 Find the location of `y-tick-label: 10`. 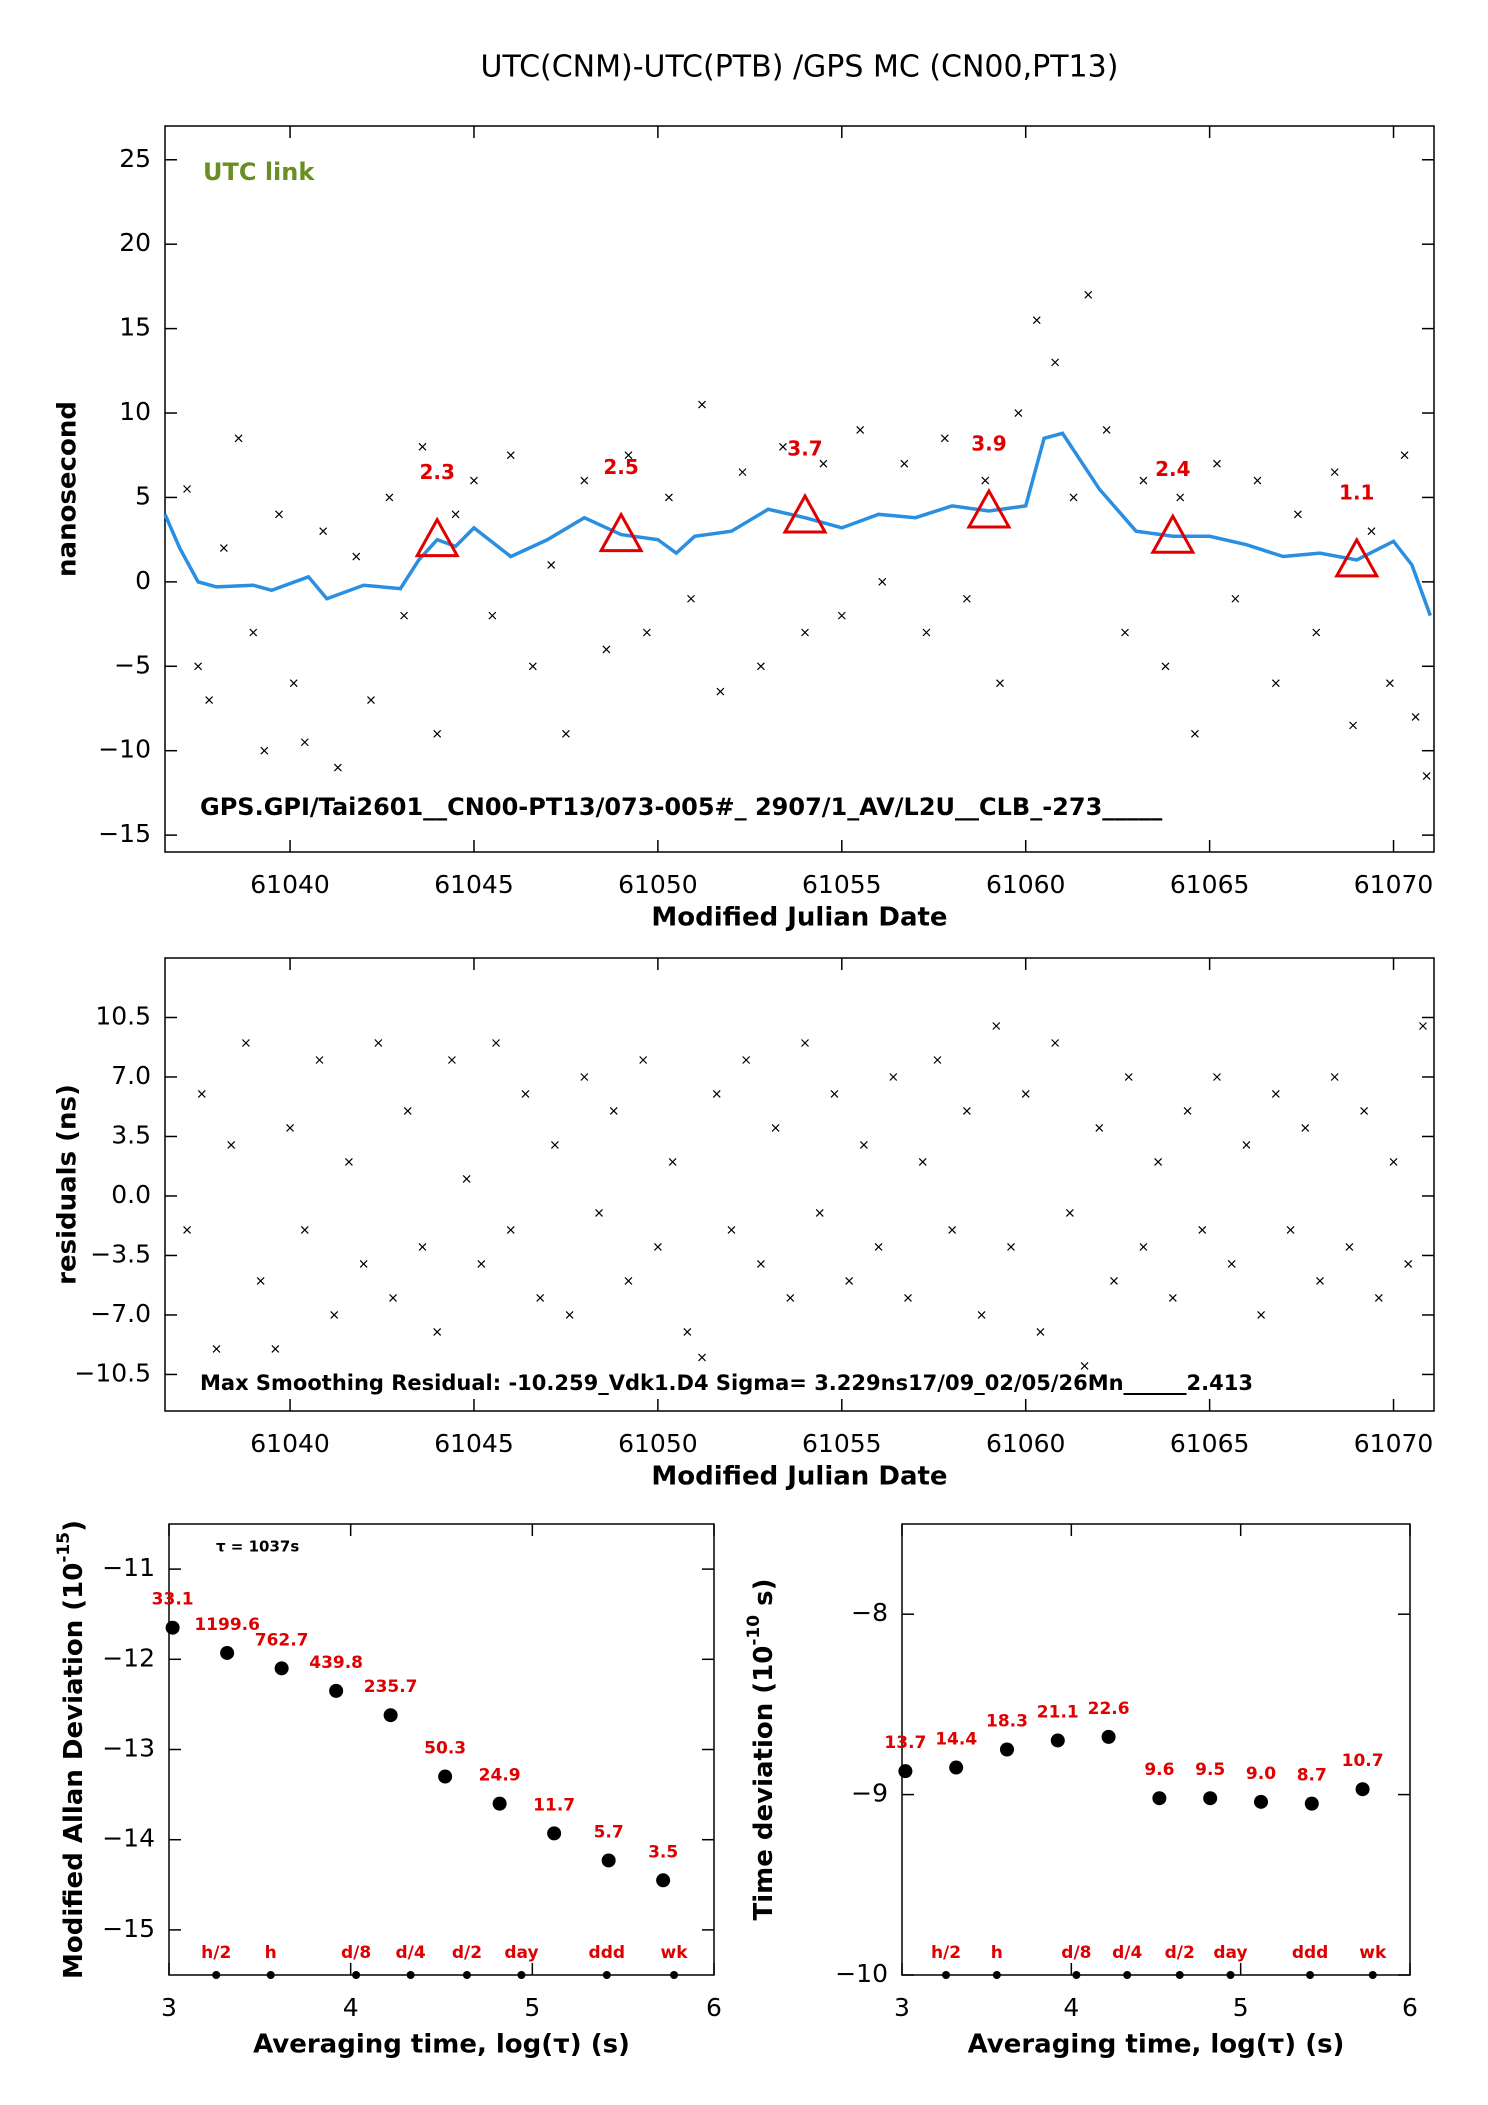

y-tick-label: 10 is located at coordinates (135, 411).